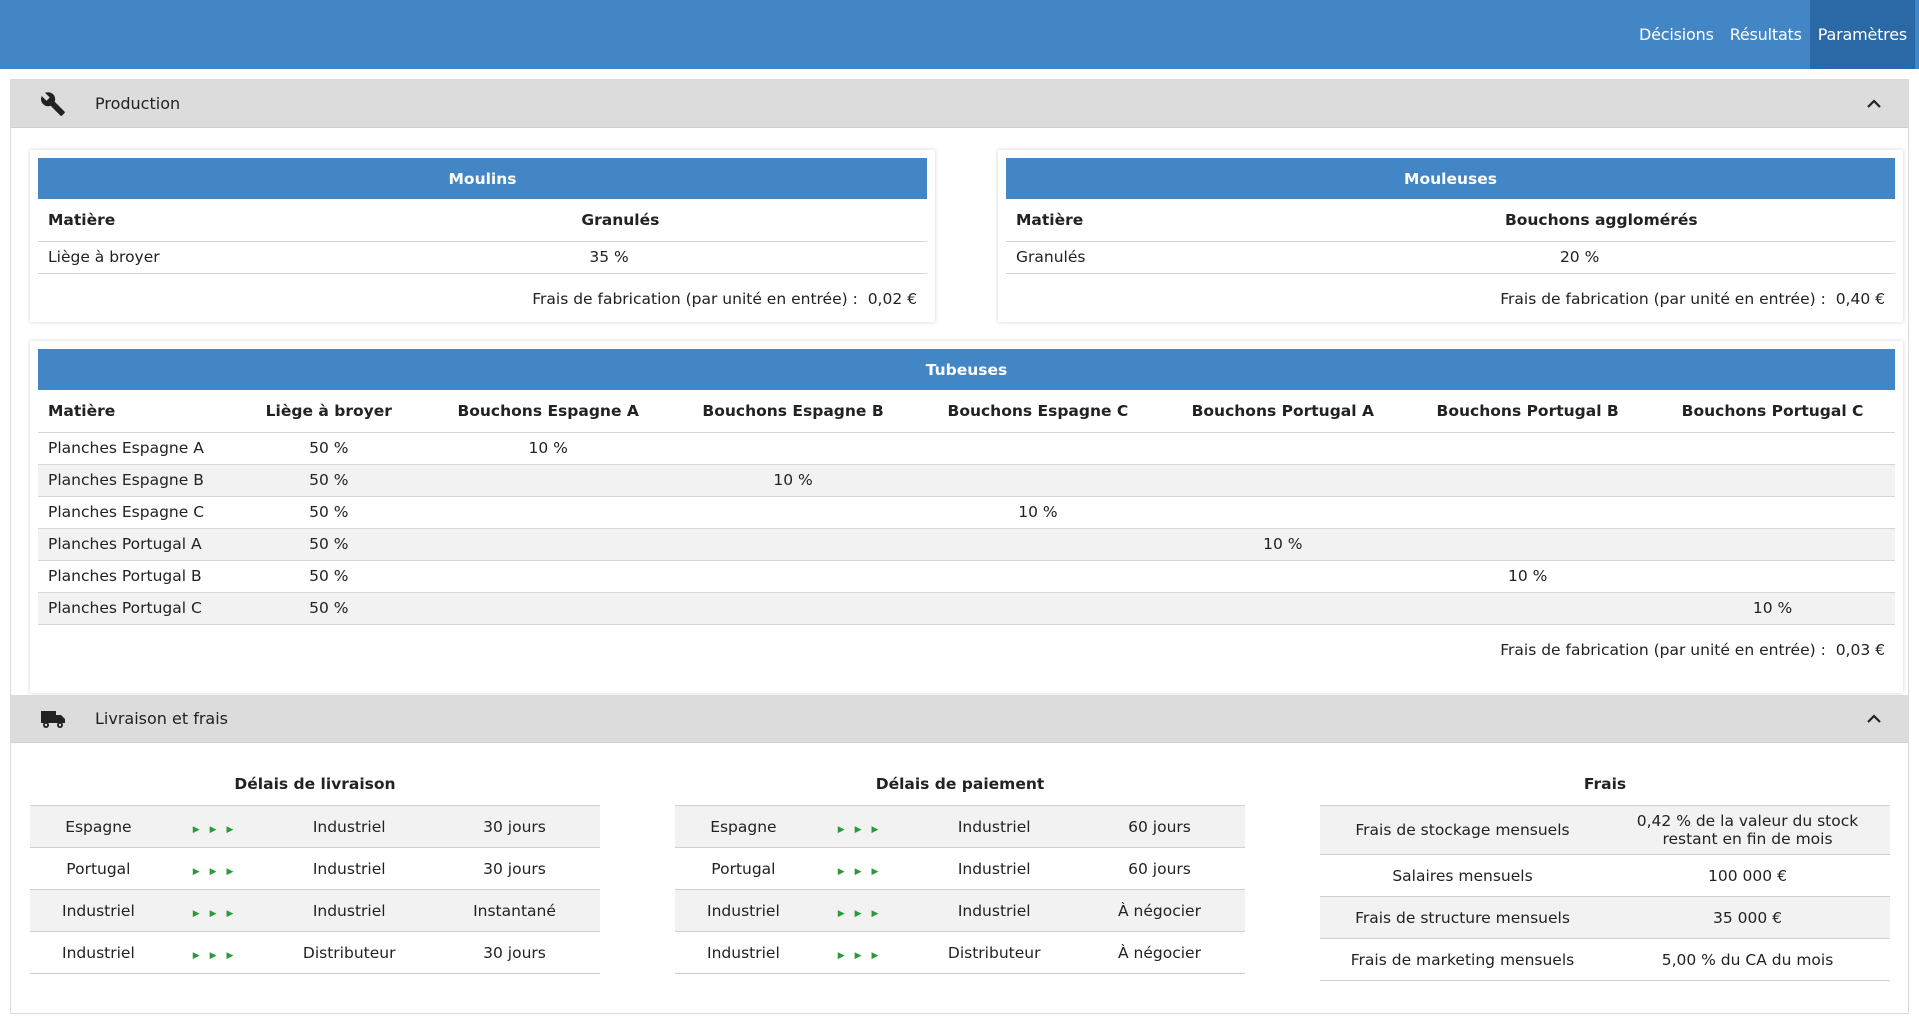 Image resolution: width=1919 pixels, height=1033 pixels. What do you see at coordinates (135, 411) in the screenshot?
I see `tubeuses-col-header: Matière` at bounding box center [135, 411].